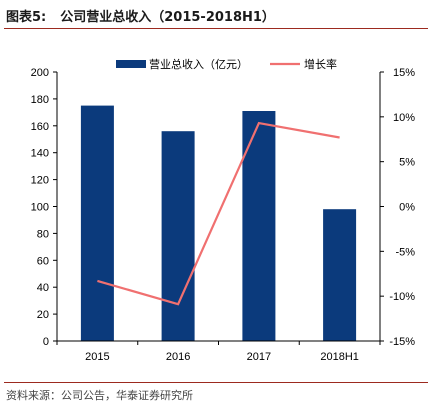 Image resolution: width=432 pixels, height=410 pixels. Describe the element at coordinates (131, 64) in the screenshot. I see `legend-bar-swatch` at that location.